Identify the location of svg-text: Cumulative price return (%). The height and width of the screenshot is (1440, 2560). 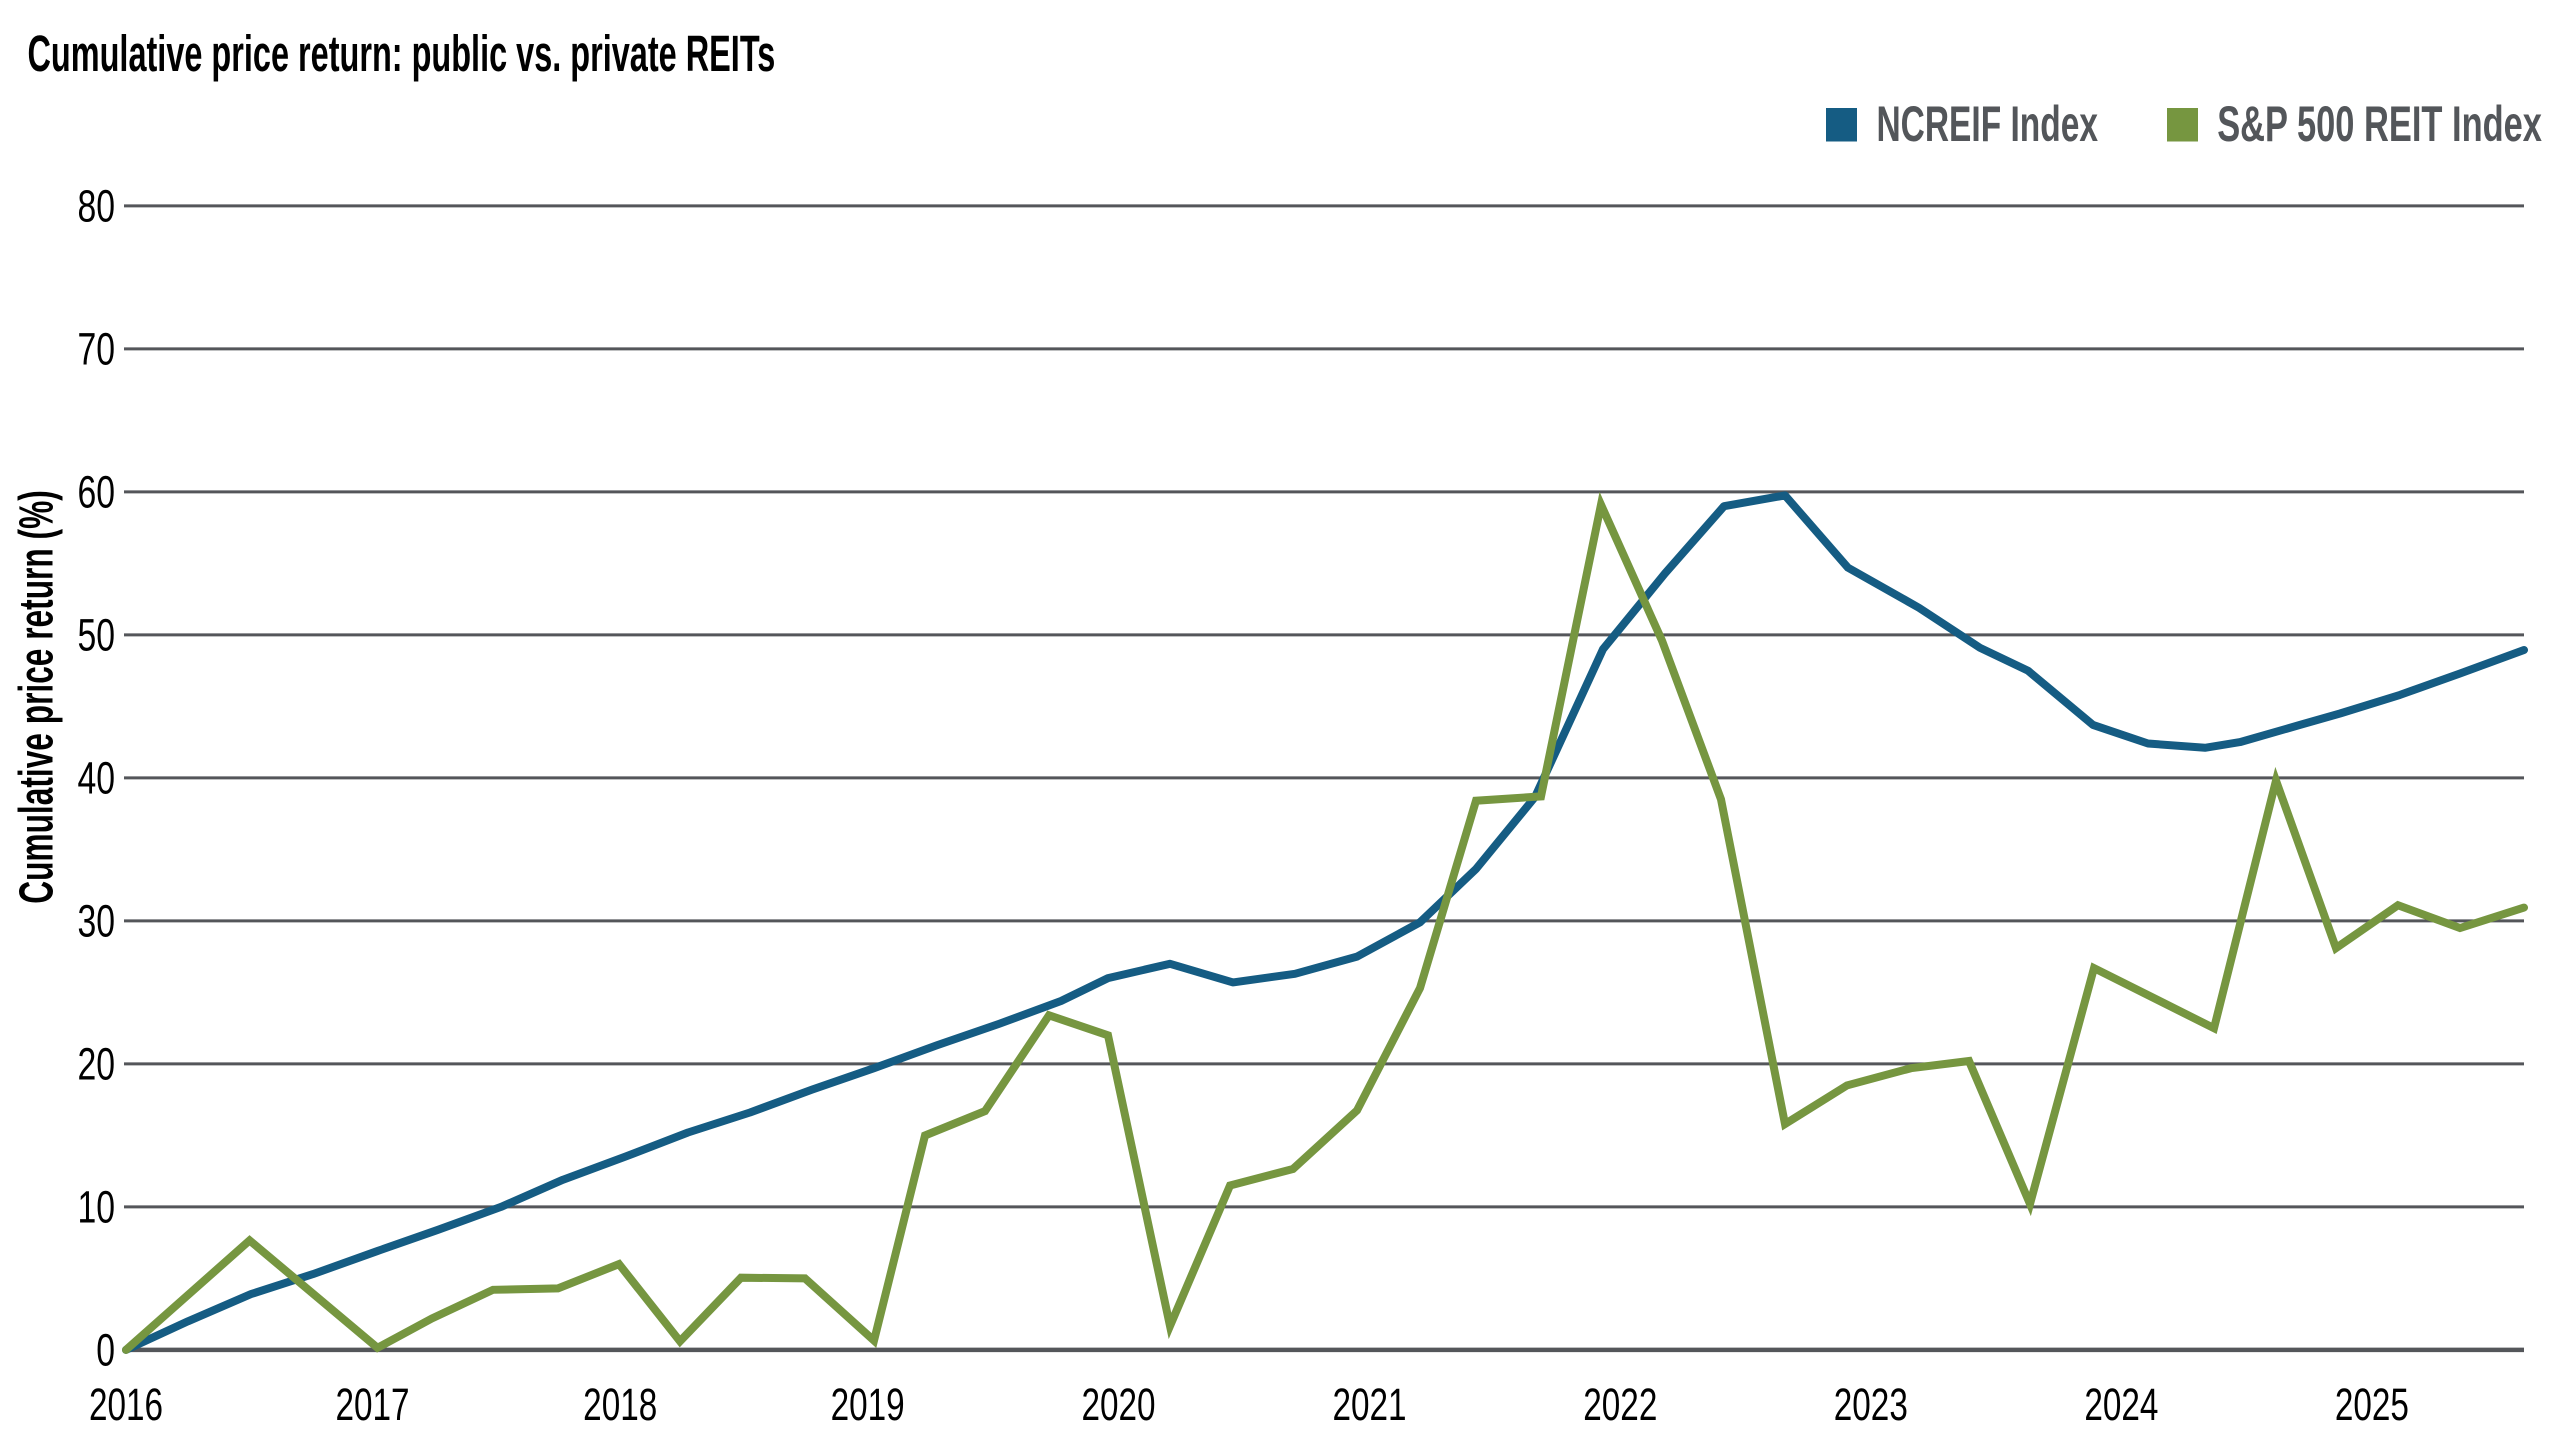
(36, 697).